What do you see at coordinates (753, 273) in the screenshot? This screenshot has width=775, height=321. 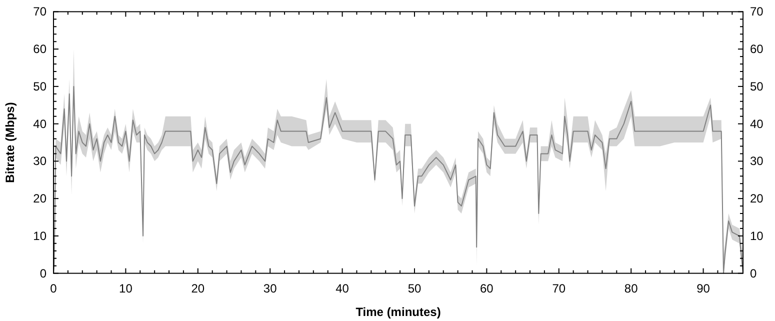 I see `y2-tick-label: 0` at bounding box center [753, 273].